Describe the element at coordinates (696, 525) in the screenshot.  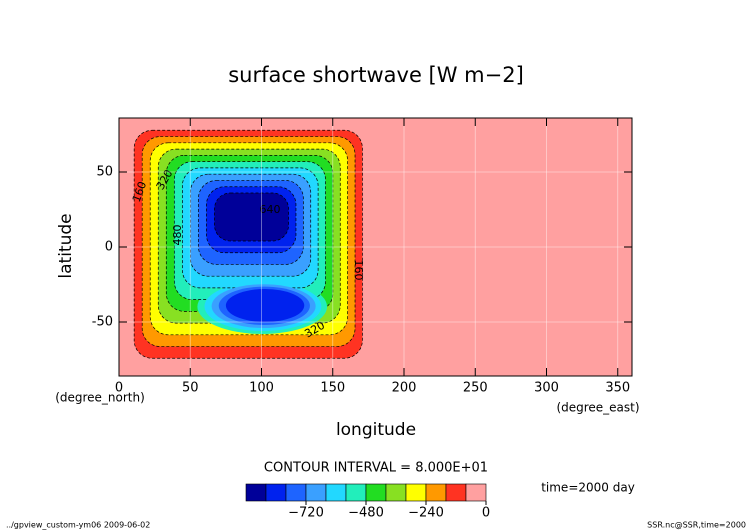
I see `footer-right: SSR.nc@SSR,time=2000` at that location.